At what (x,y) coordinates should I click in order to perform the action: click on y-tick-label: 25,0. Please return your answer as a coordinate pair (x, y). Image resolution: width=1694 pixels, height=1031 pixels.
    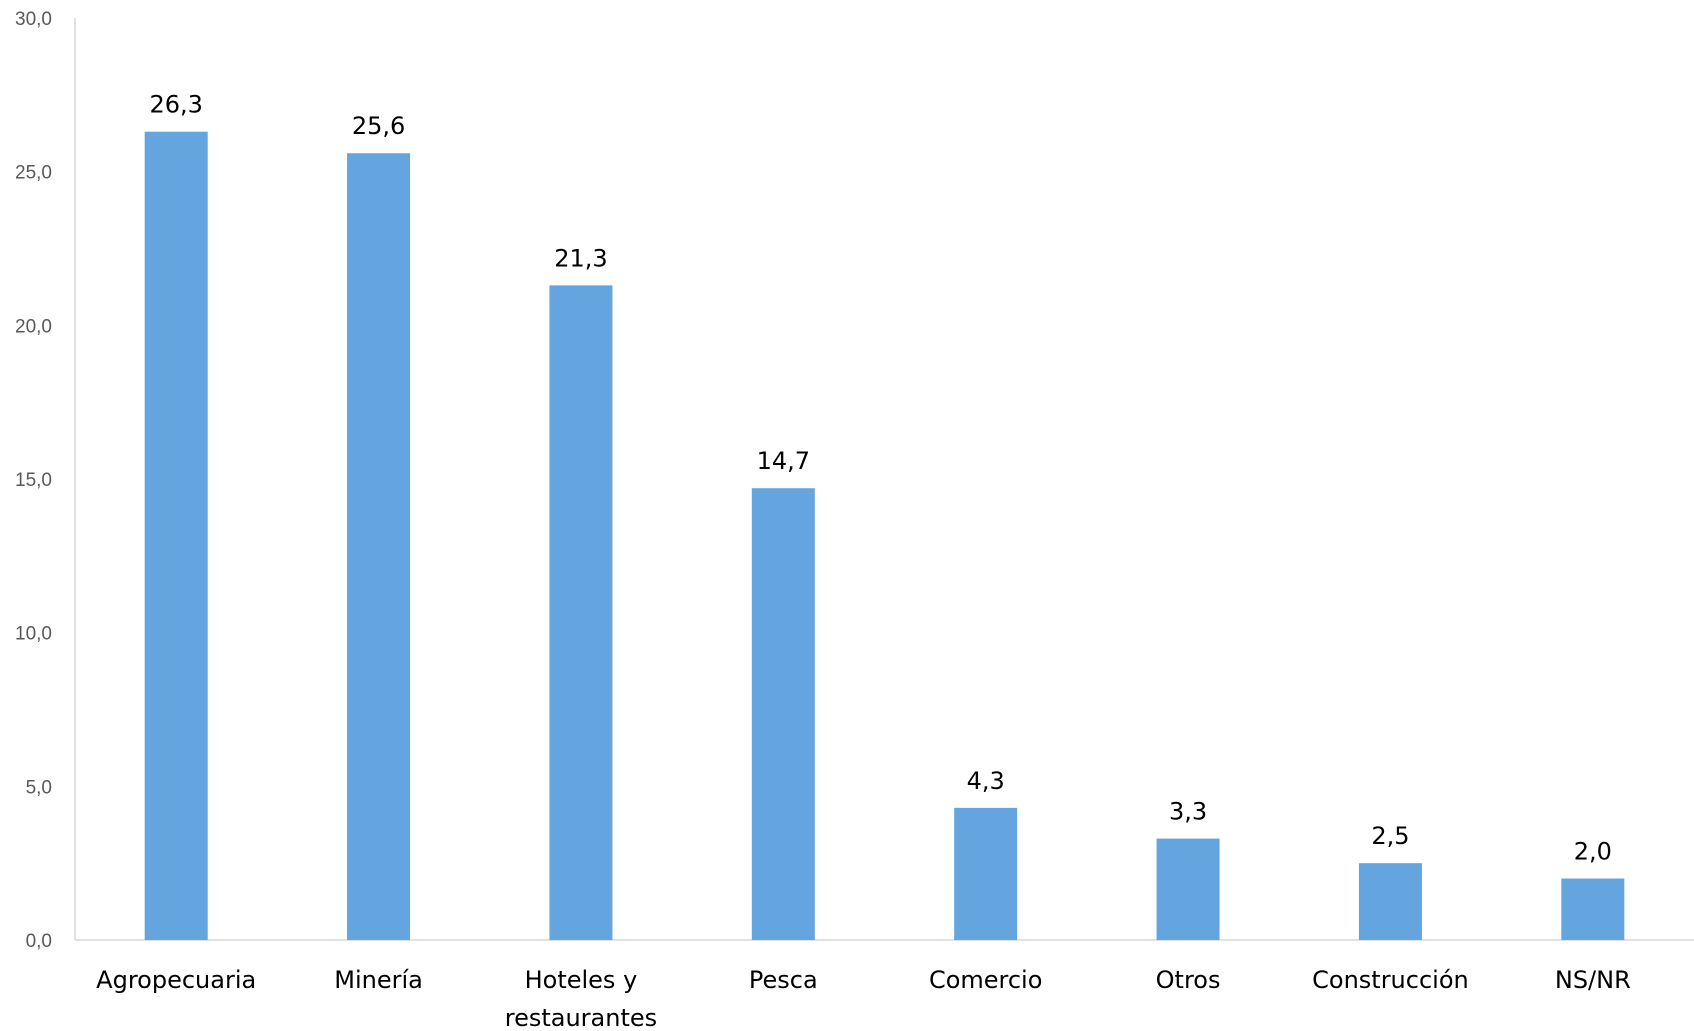
    Looking at the image, I should click on (33, 173).